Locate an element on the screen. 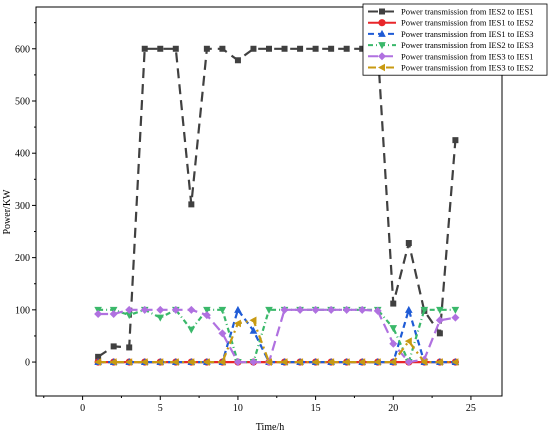  legend-label: Power transmission from IES1 to IES3 is located at coordinates (467, 34).